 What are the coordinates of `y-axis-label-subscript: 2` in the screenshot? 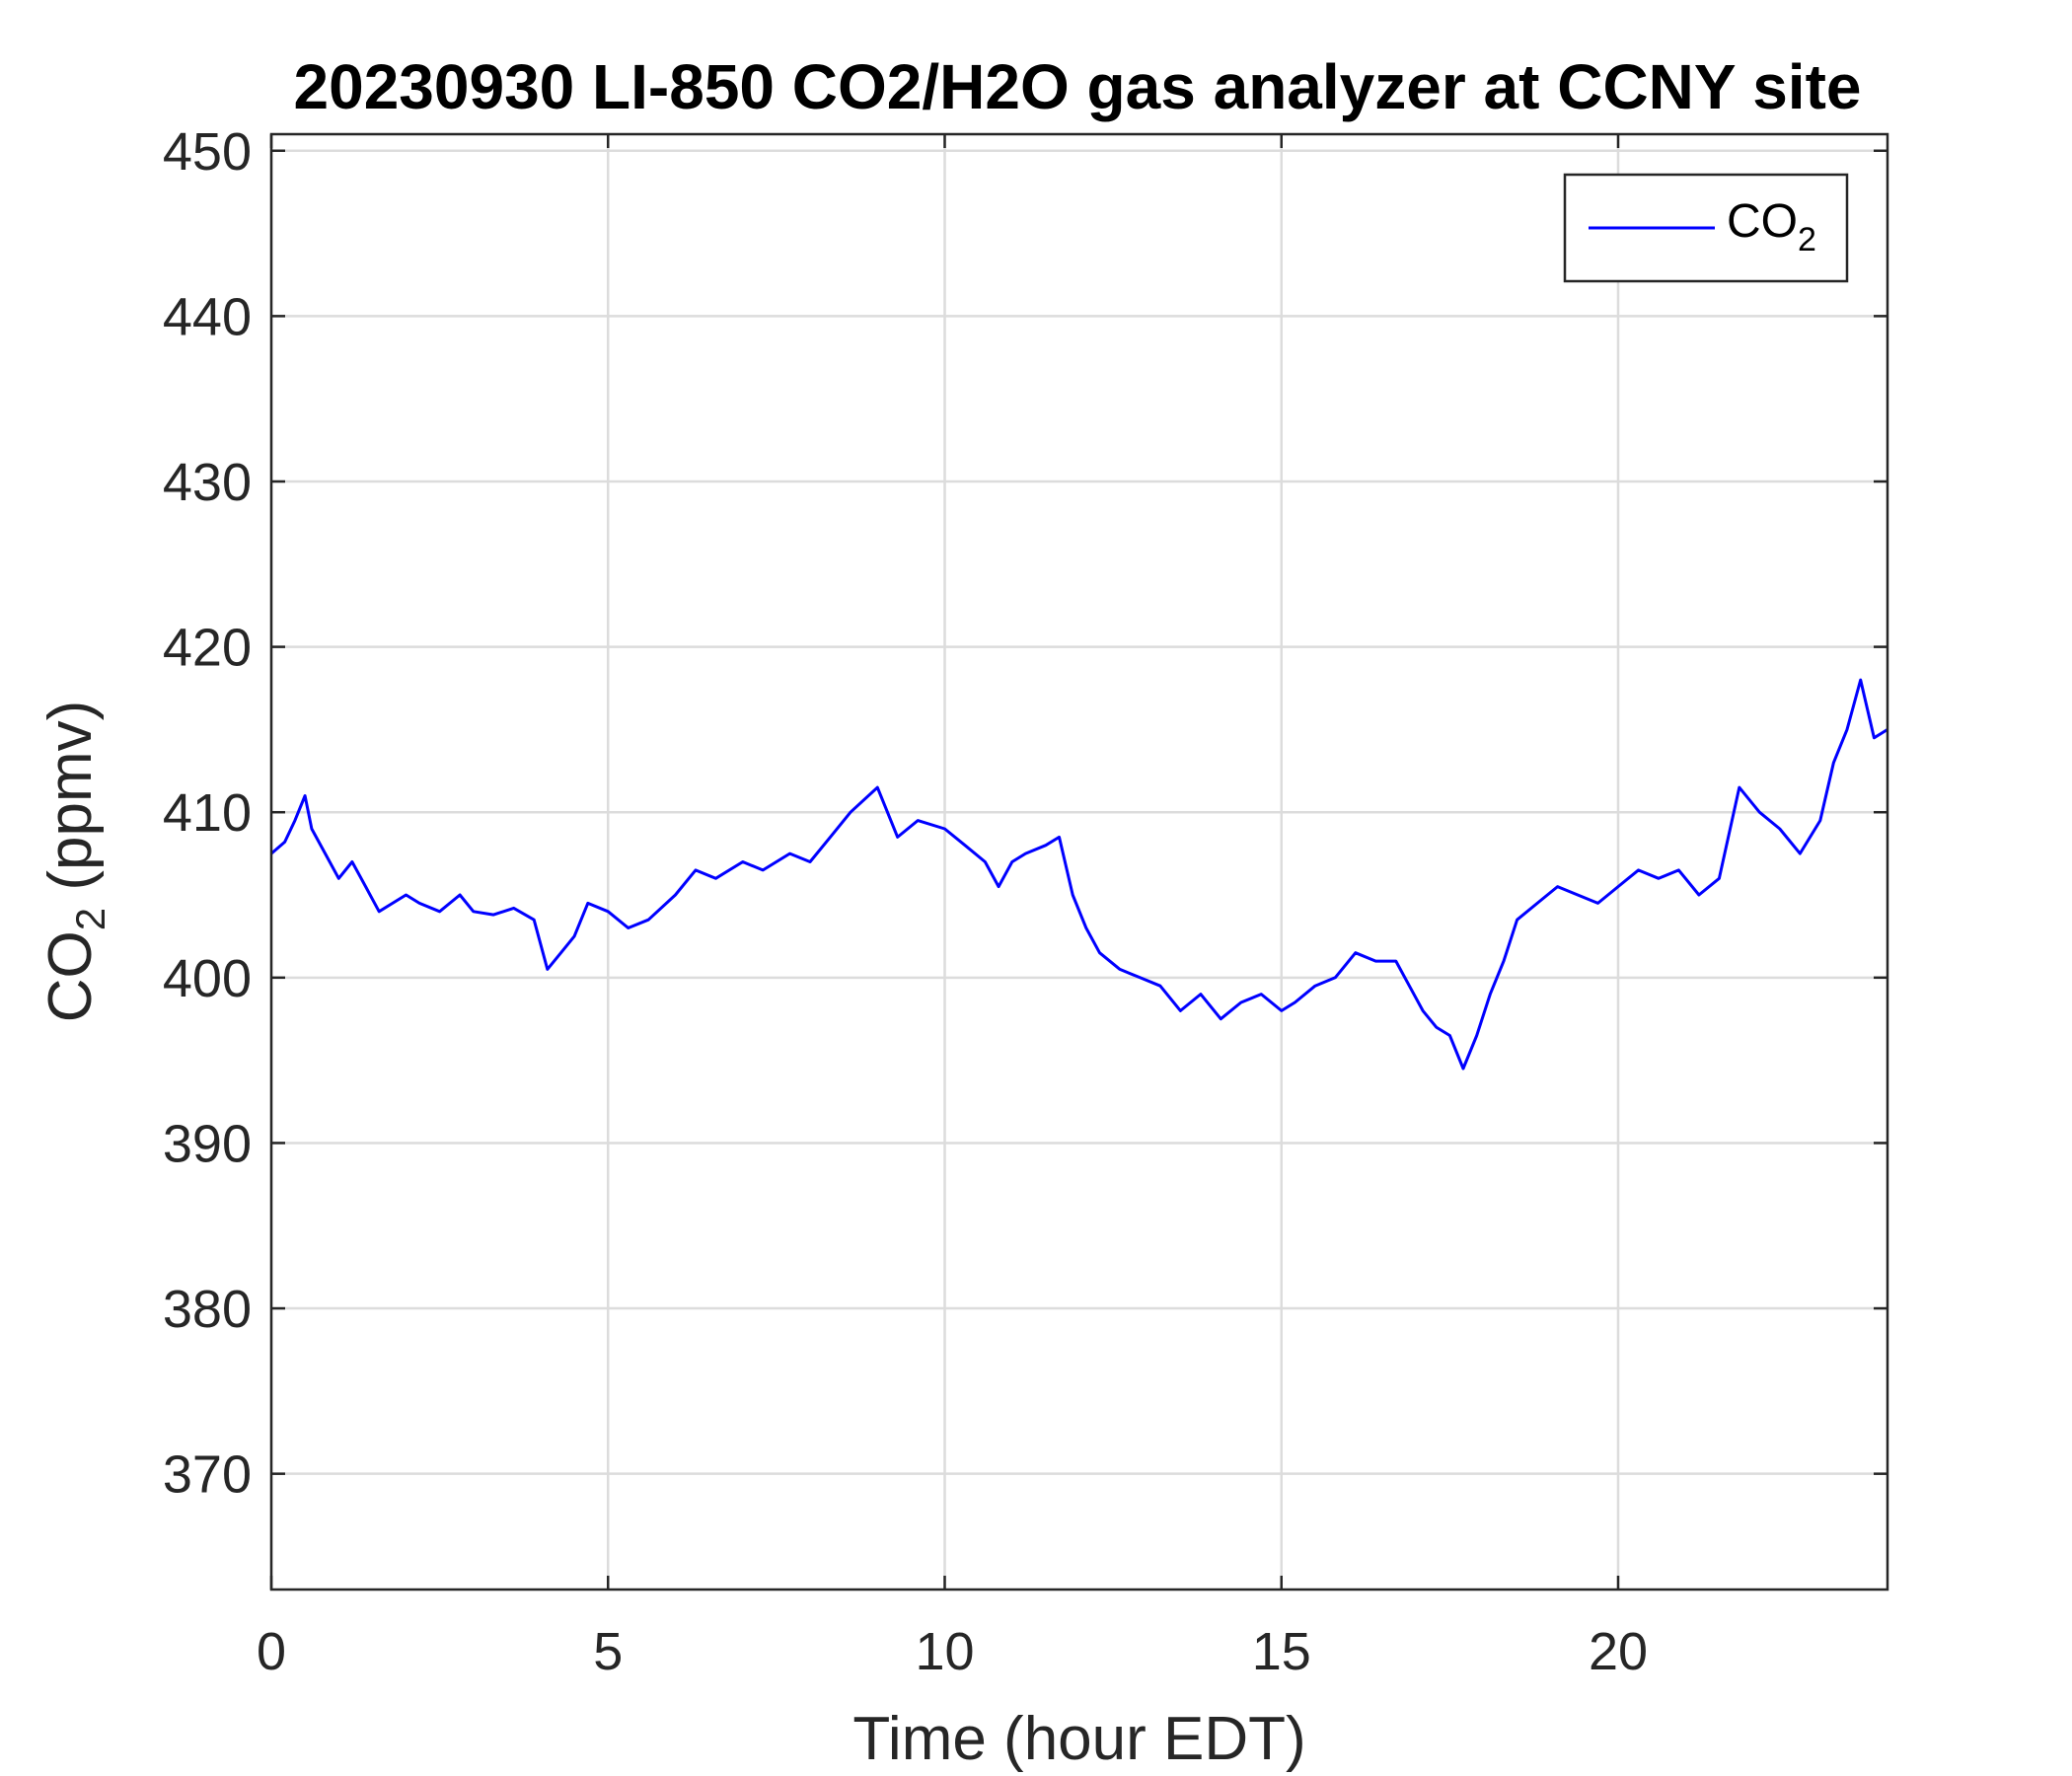 It's located at (90, 919).